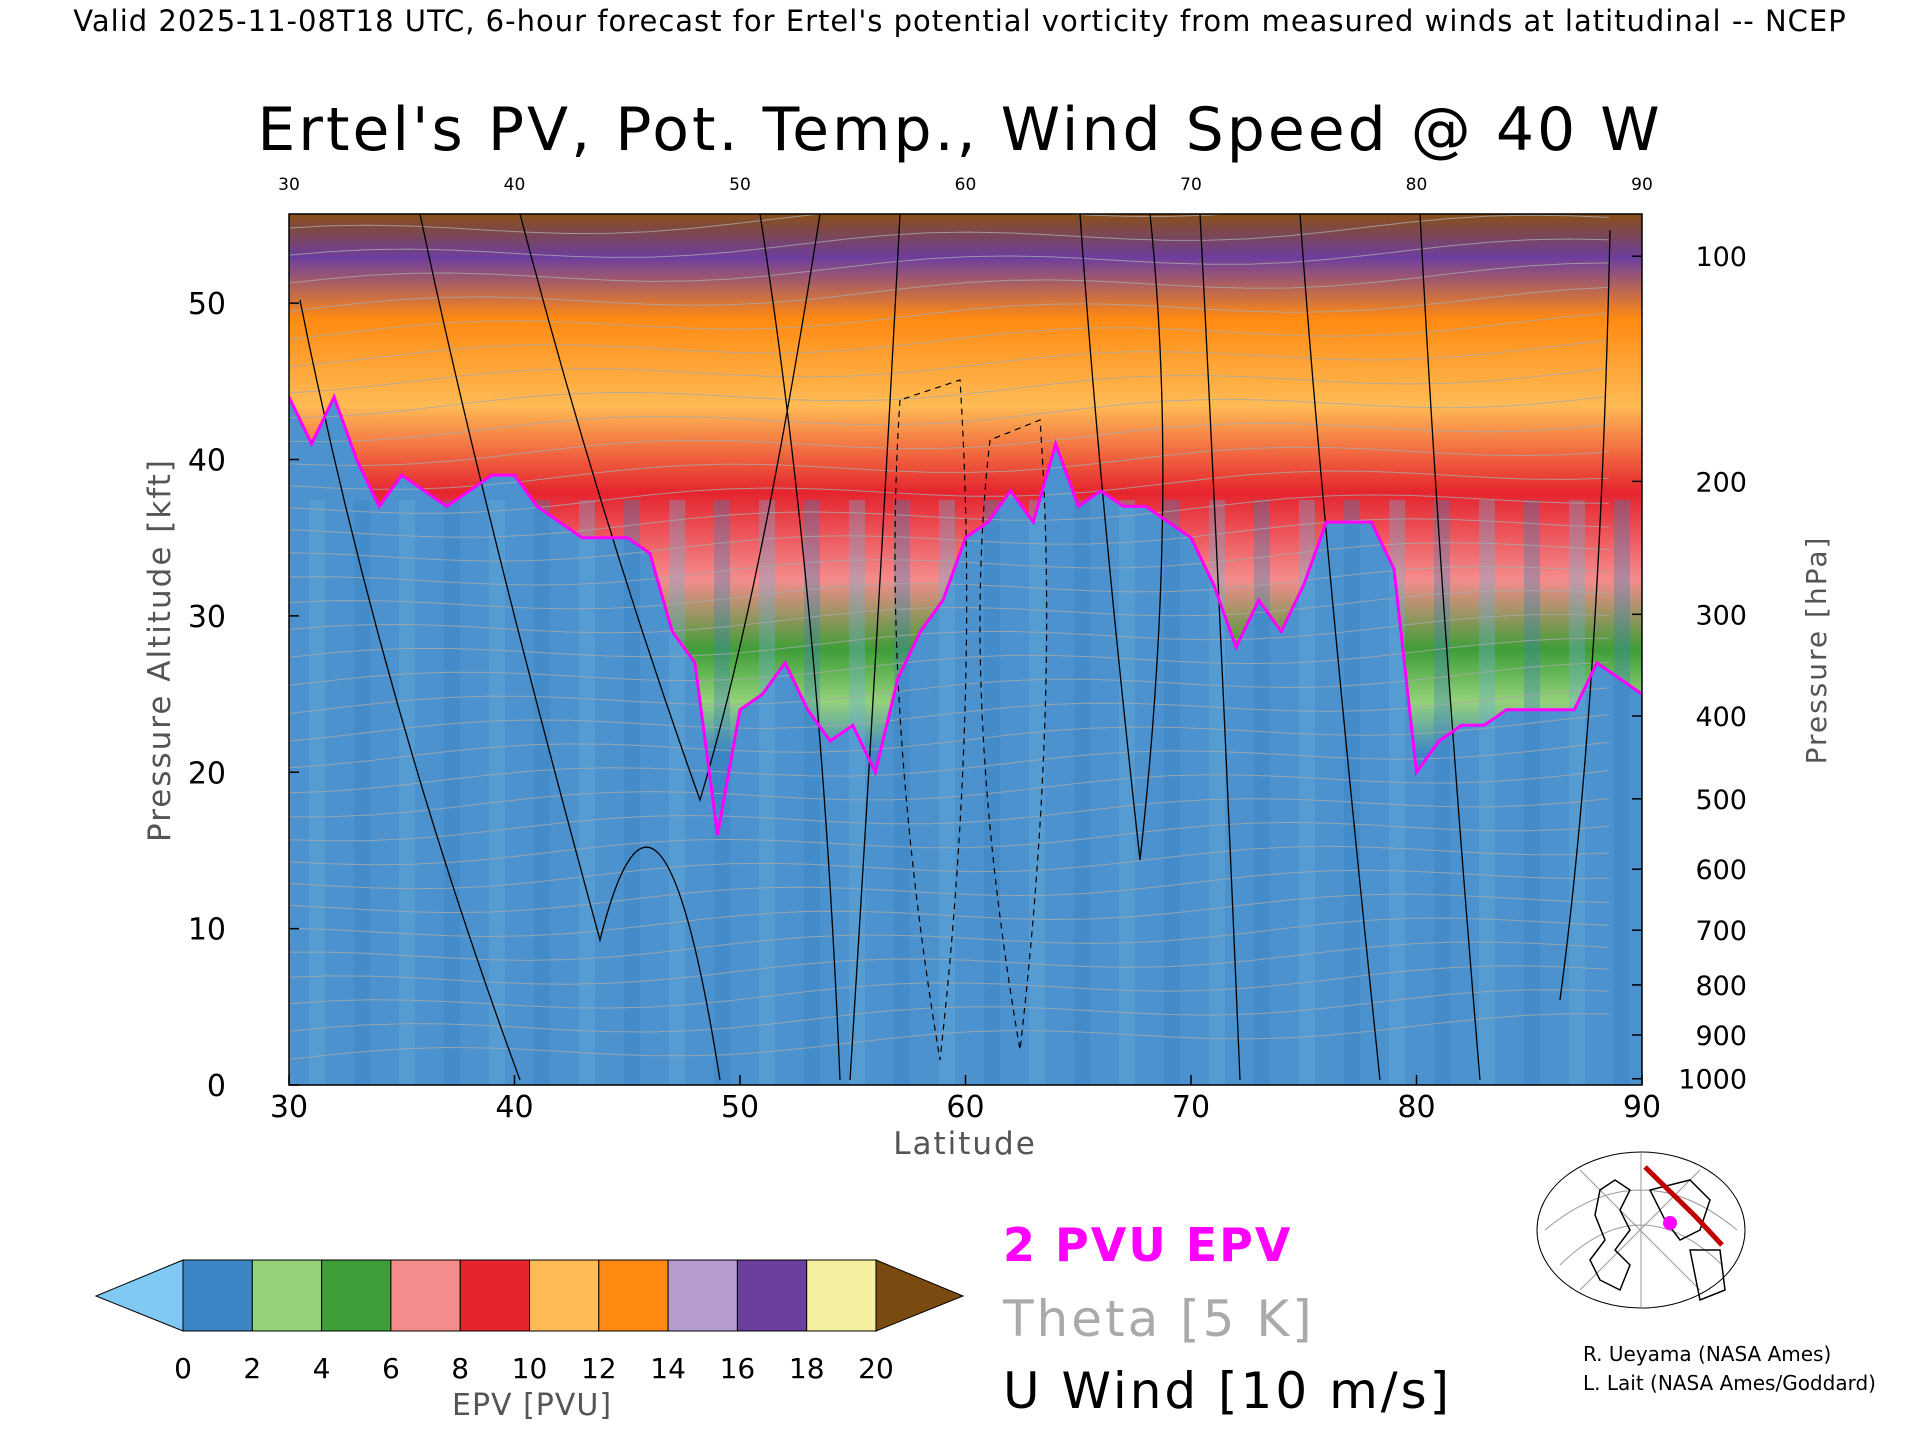  I want to click on x-top-tick-label: 40, so click(515, 185).